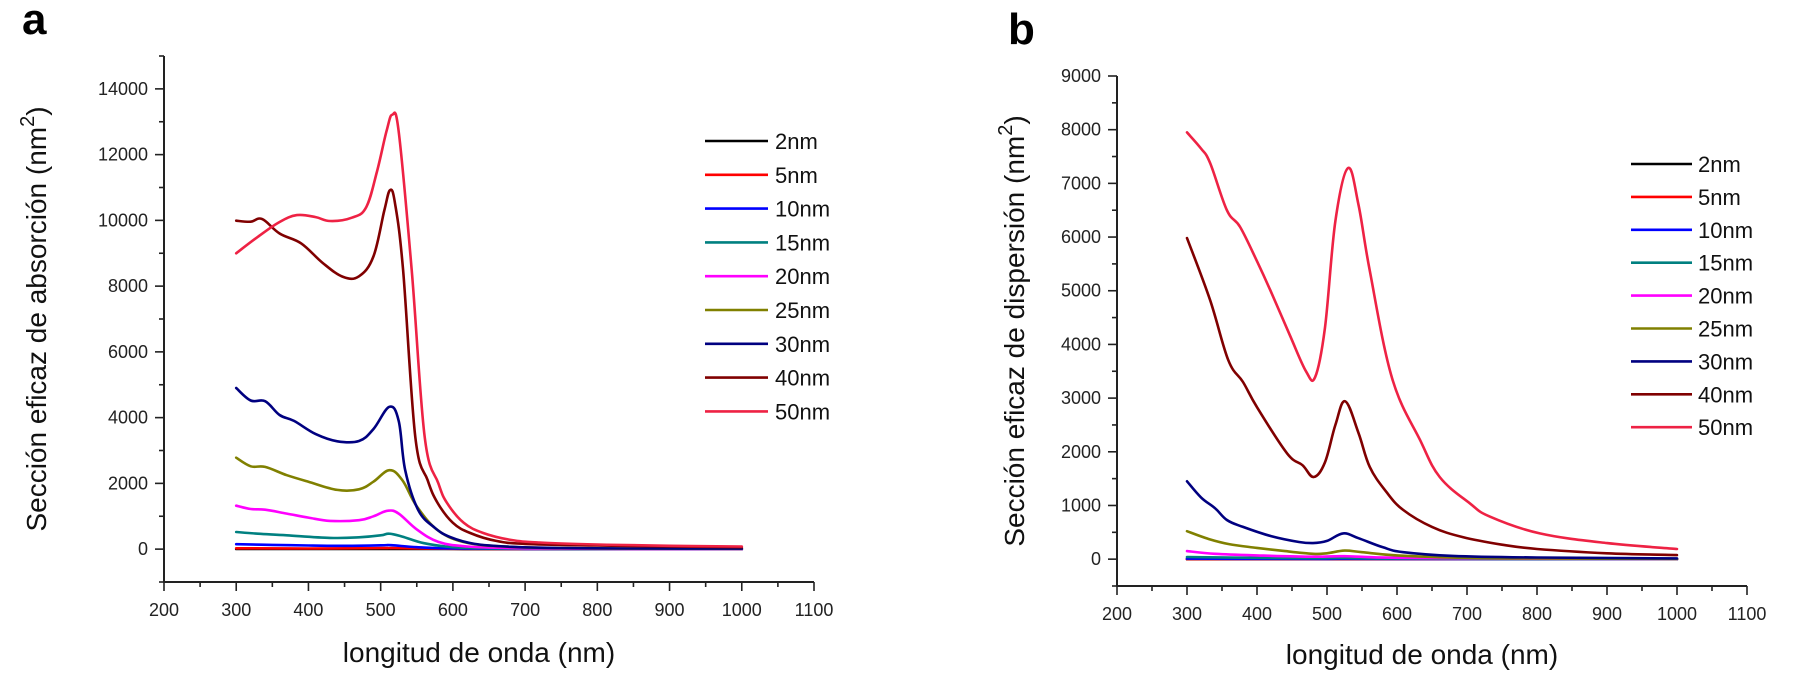  Describe the element at coordinates (123, 220) in the screenshot. I see `y-tick-label: 10000` at that location.